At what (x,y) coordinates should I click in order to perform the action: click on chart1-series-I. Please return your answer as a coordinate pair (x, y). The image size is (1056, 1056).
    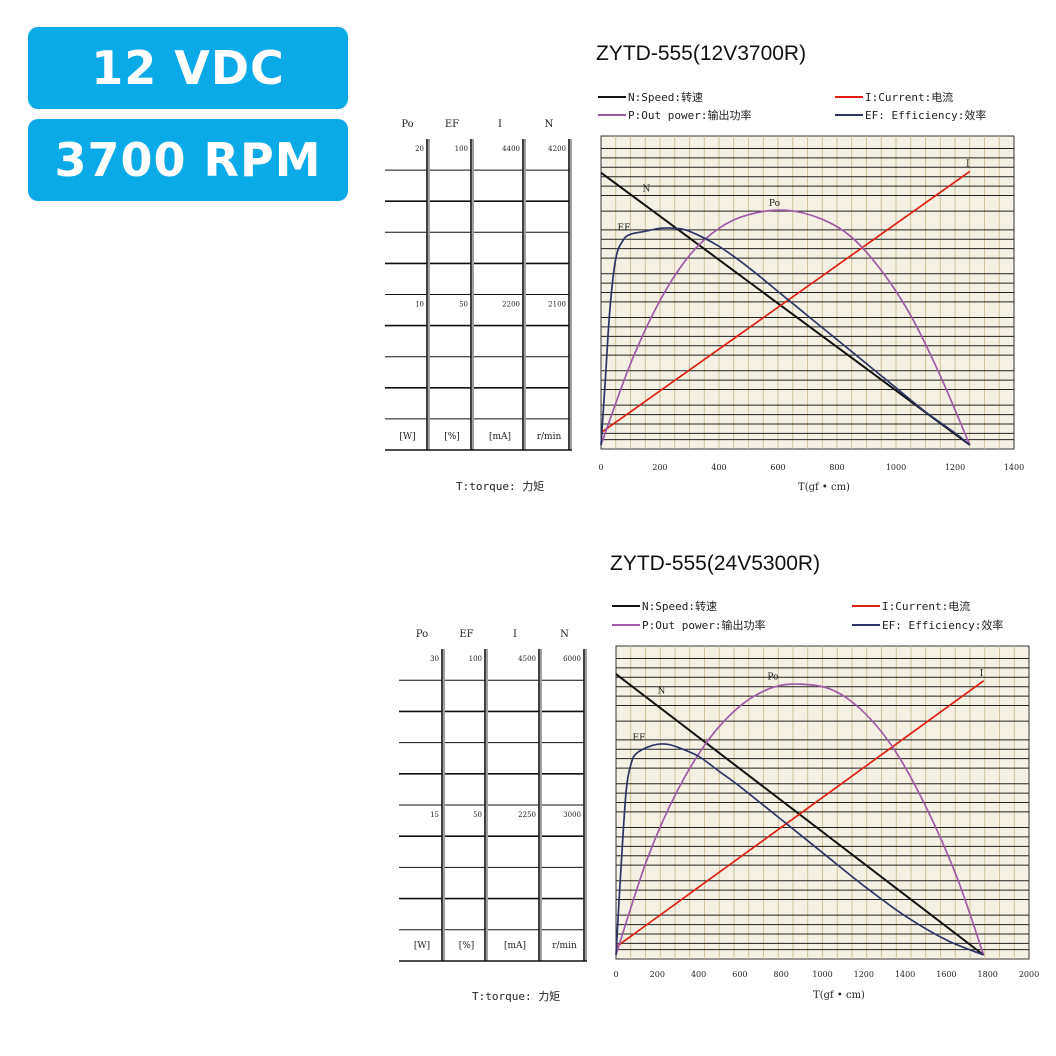
    Looking at the image, I should click on (785, 302).